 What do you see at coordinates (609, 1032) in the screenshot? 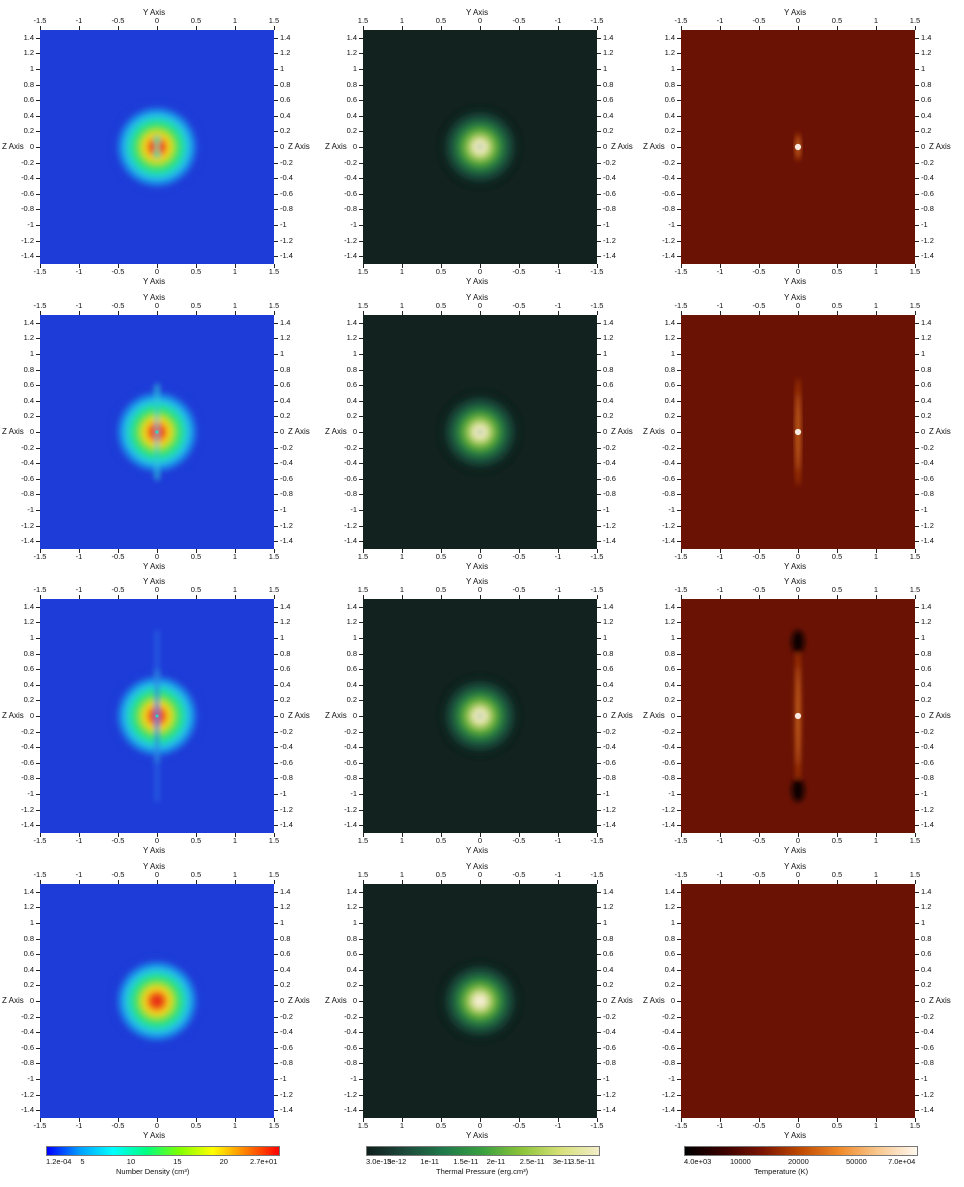
I see `z-tick-right: -0.4` at bounding box center [609, 1032].